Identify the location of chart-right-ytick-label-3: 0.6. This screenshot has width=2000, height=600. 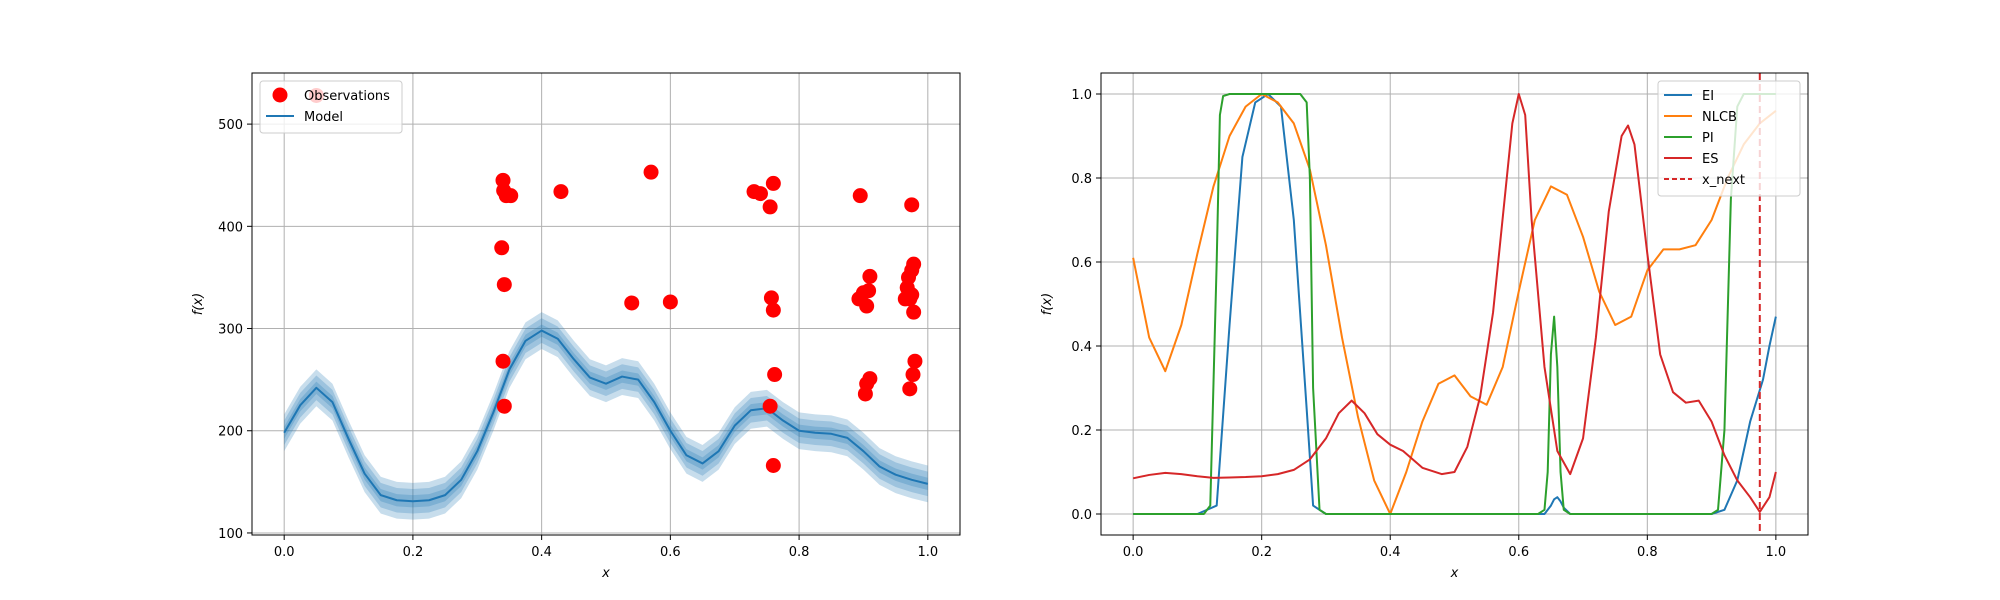
(1081, 263).